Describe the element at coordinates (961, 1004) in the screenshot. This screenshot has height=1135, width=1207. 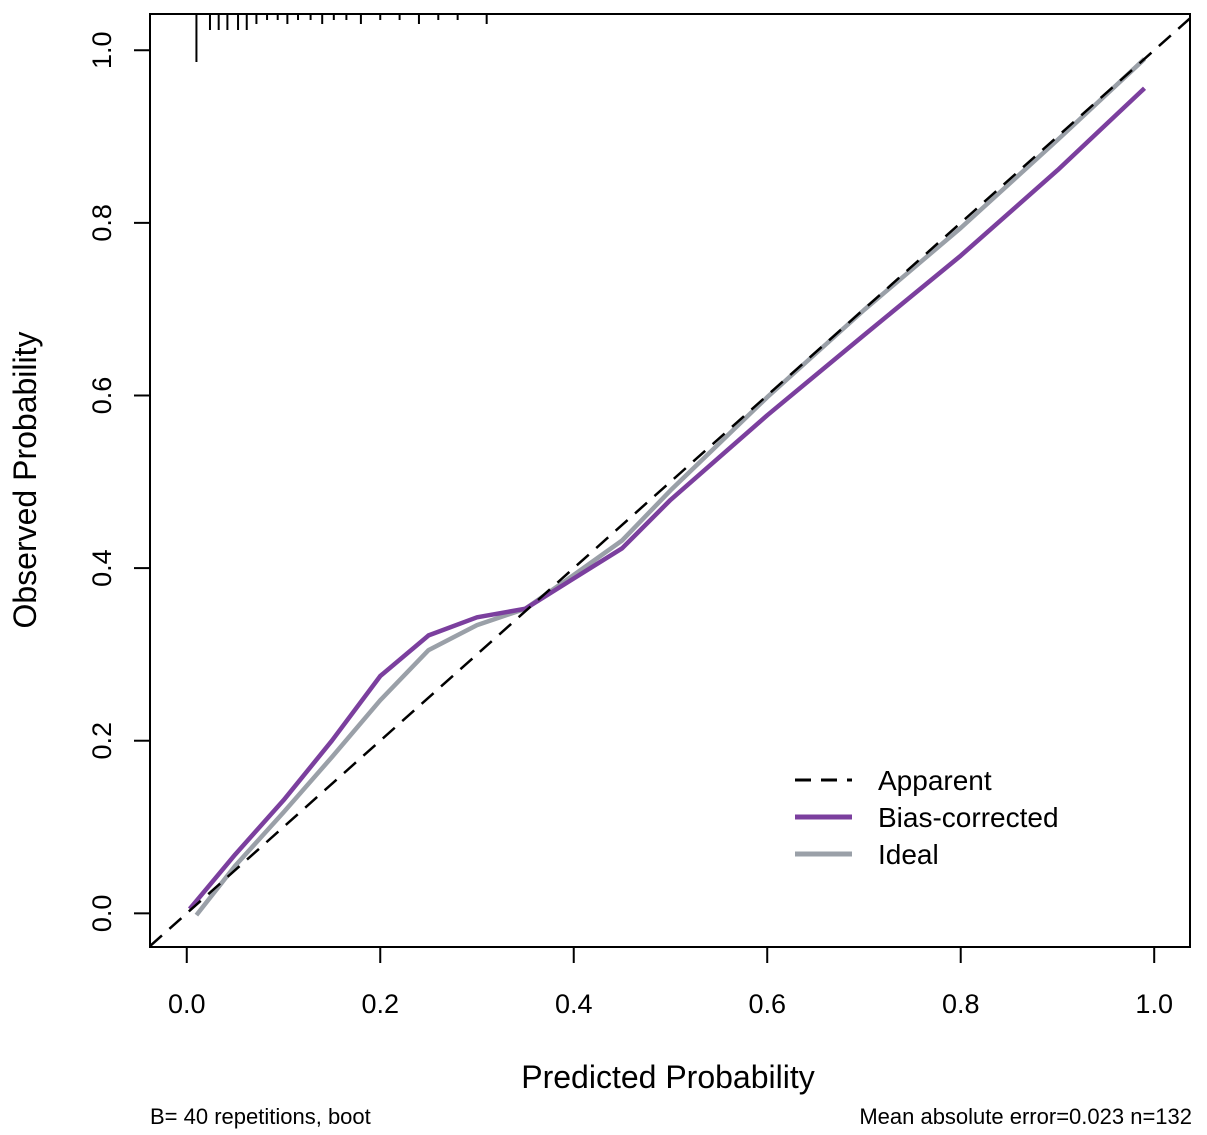
I see `x-tick-label: 0.8` at that location.